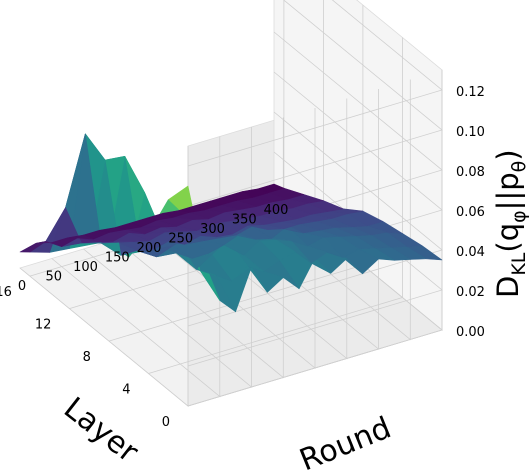  What do you see at coordinates (212, 229) in the screenshot?
I see `y-tick-label: 300` at bounding box center [212, 229].